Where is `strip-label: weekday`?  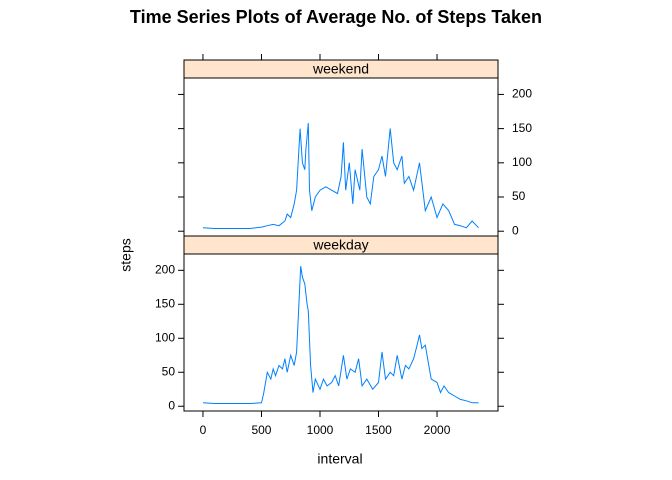 strip-label: weekday is located at coordinates (340, 245).